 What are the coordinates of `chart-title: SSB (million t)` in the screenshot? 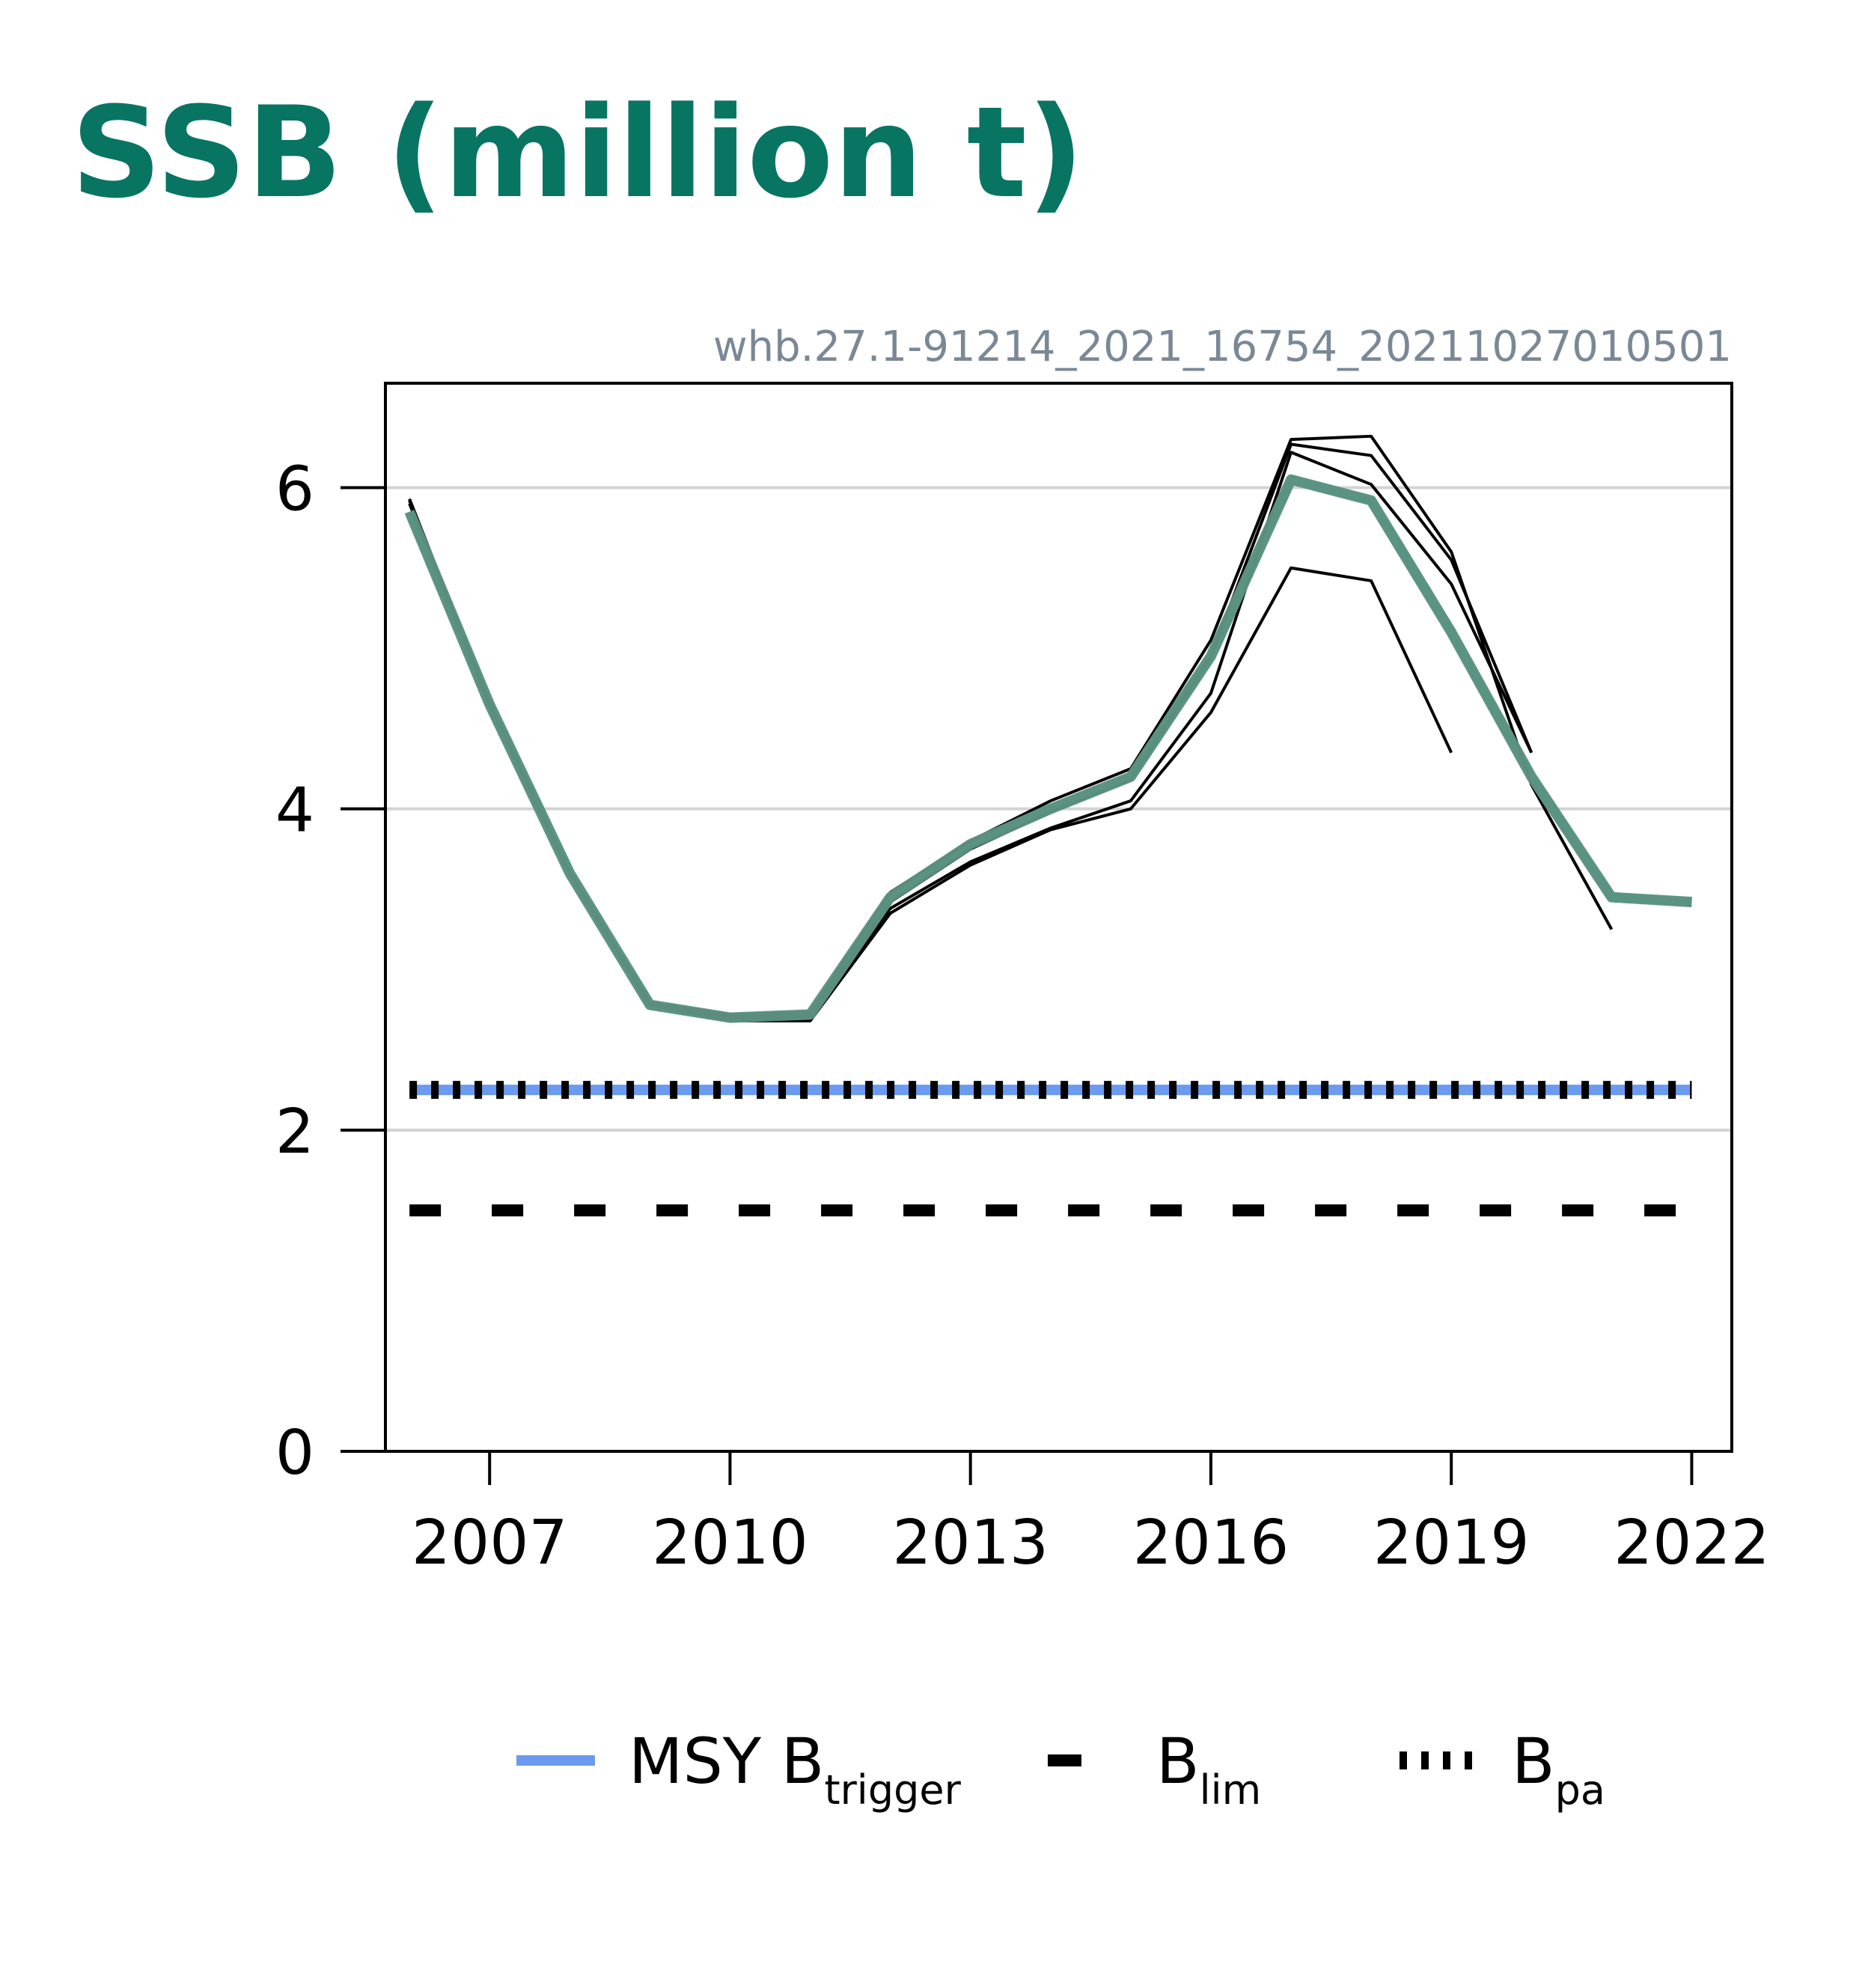 It's located at (577, 152).